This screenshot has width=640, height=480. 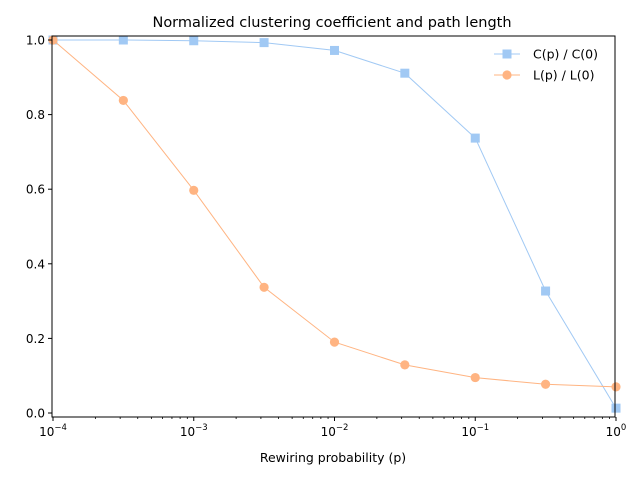 What do you see at coordinates (39, 227) in the screenshot?
I see `y-axis: 0.0 0.2 0.4 0.6 0.8 1.0` at bounding box center [39, 227].